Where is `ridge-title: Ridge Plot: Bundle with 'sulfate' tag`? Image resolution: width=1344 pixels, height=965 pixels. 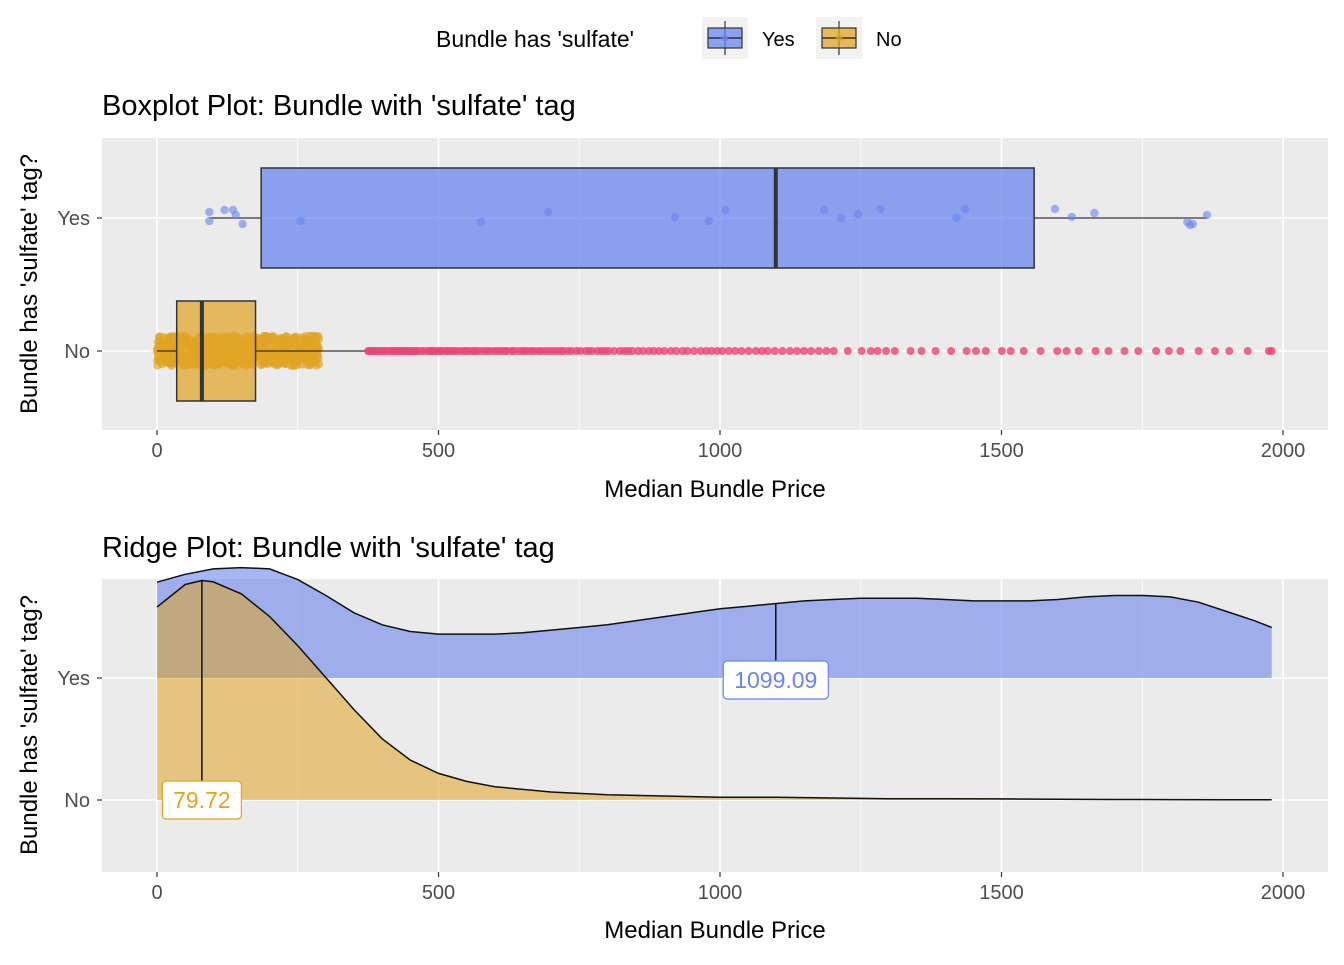
ridge-title: Ridge Plot: Bundle with 'sulfate' tag is located at coordinates (328, 548).